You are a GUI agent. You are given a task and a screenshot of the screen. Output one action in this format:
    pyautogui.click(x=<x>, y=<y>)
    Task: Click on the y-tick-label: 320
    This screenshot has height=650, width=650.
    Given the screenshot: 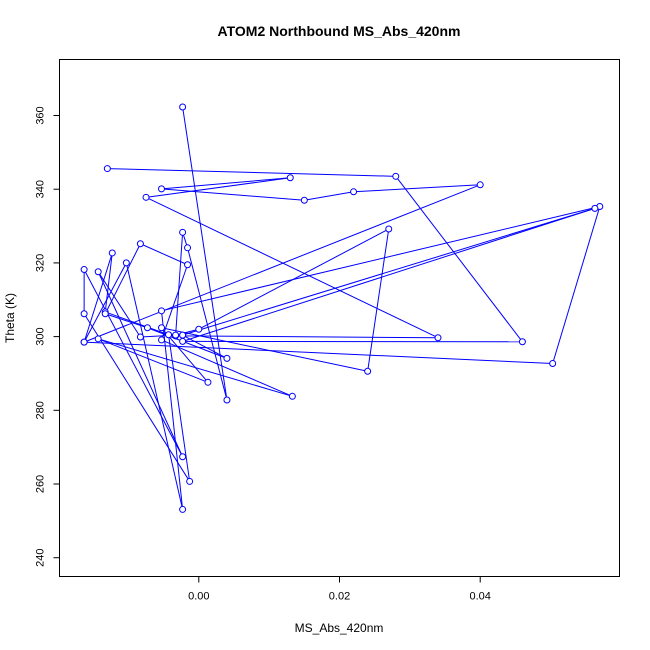 What is the action you would take?
    pyautogui.click(x=41, y=263)
    